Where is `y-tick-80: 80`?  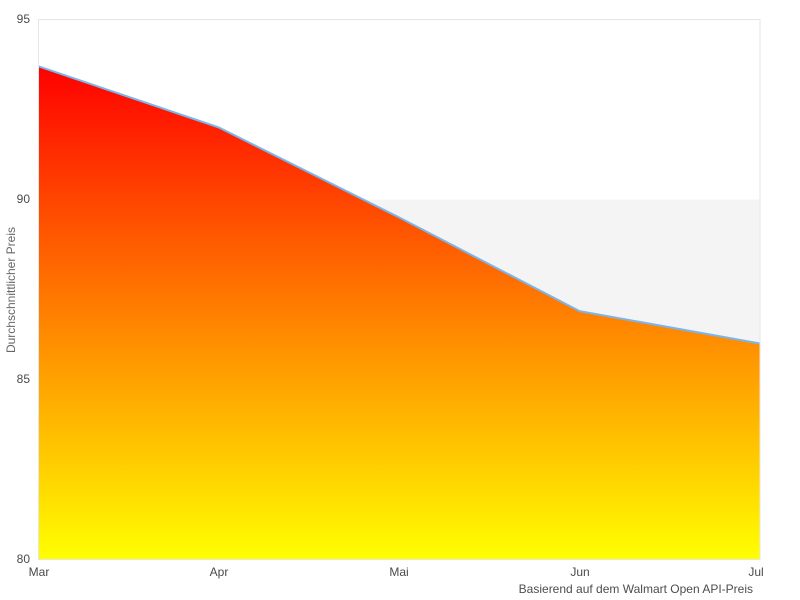 y-tick-80: 80 is located at coordinates (23, 559).